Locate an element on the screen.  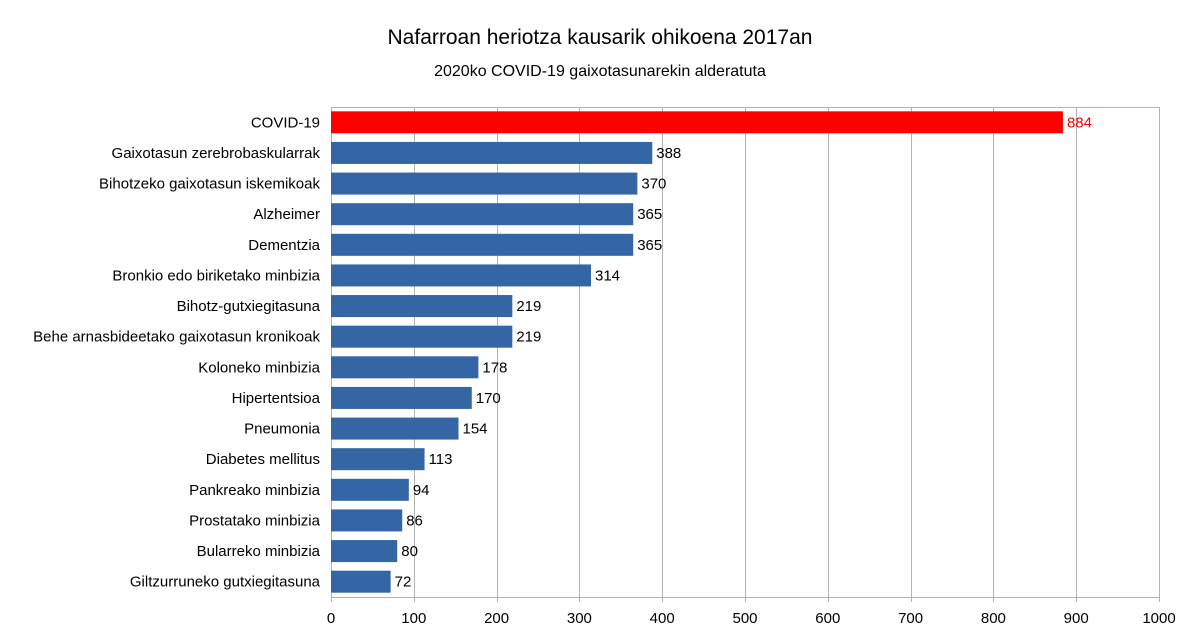
x-tick-label: 300 is located at coordinates (579, 618).